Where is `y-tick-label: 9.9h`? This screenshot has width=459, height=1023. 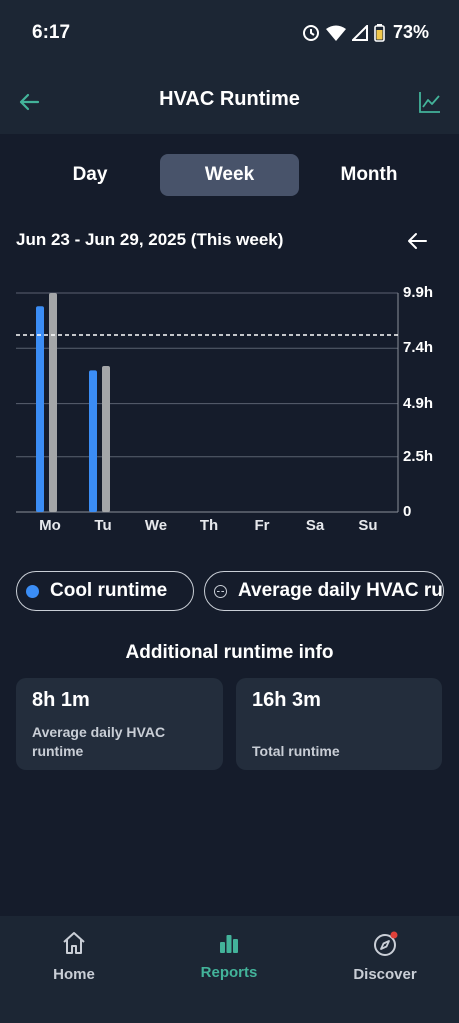 y-tick-label: 9.9h is located at coordinates (418, 292).